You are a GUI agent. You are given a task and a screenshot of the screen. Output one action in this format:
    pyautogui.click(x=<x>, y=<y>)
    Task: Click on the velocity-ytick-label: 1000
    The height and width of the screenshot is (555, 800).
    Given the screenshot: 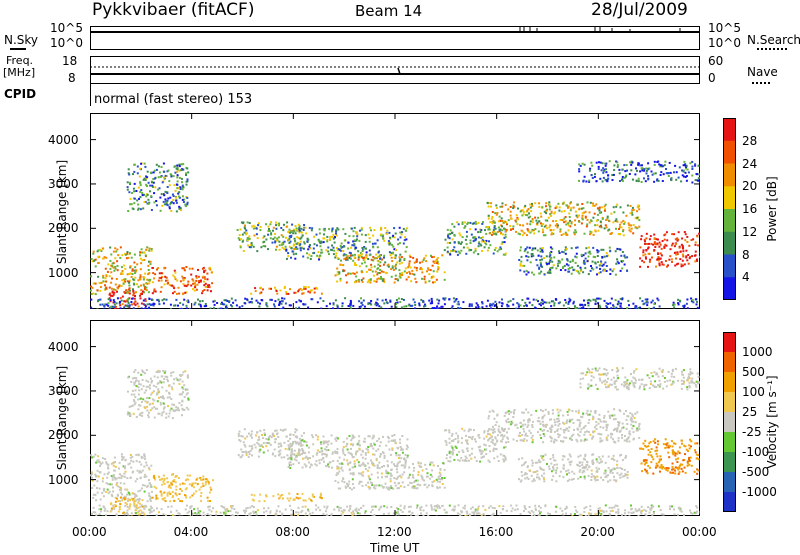 What is the action you would take?
    pyautogui.click(x=63, y=480)
    